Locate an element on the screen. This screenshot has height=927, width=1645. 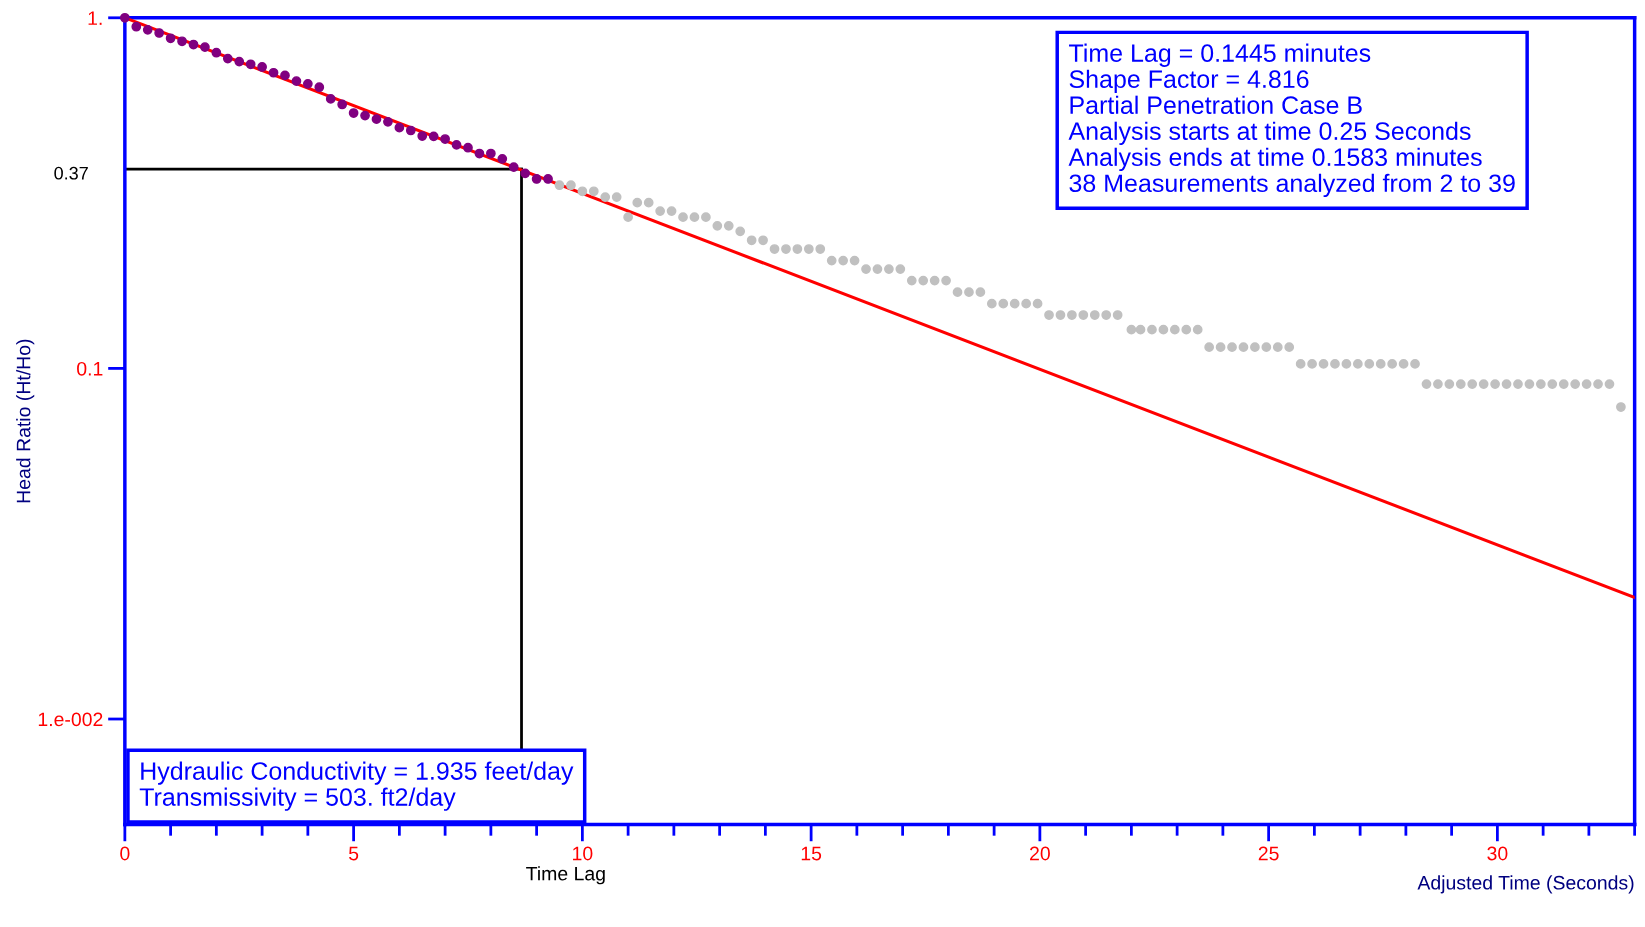
x-tick-label: 30 is located at coordinates (1497, 853).